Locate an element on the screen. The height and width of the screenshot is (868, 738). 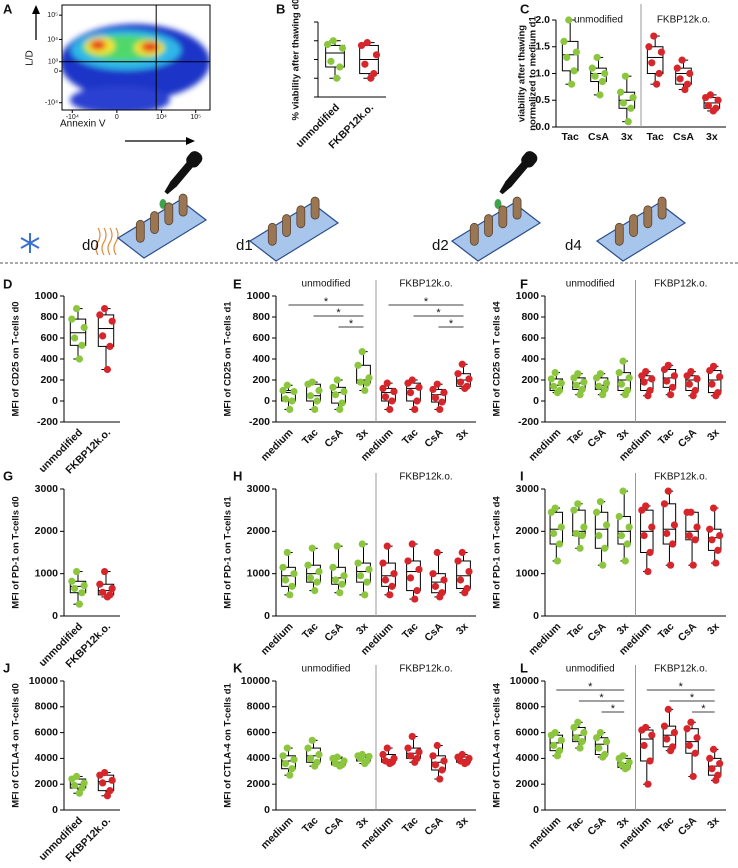
dropper is located at coordinates (518, 173).